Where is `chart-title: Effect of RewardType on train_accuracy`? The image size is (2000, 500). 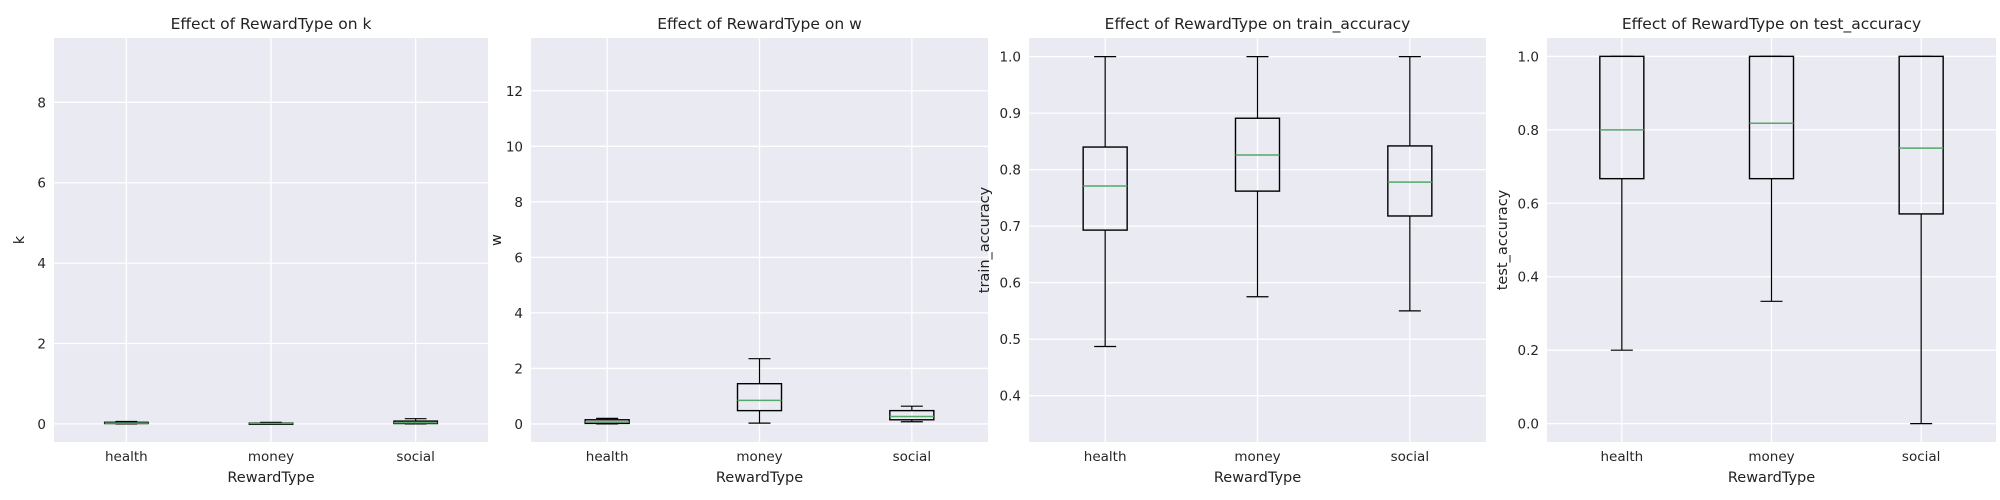
chart-title: Effect of RewardType on train_accuracy is located at coordinates (1258, 24).